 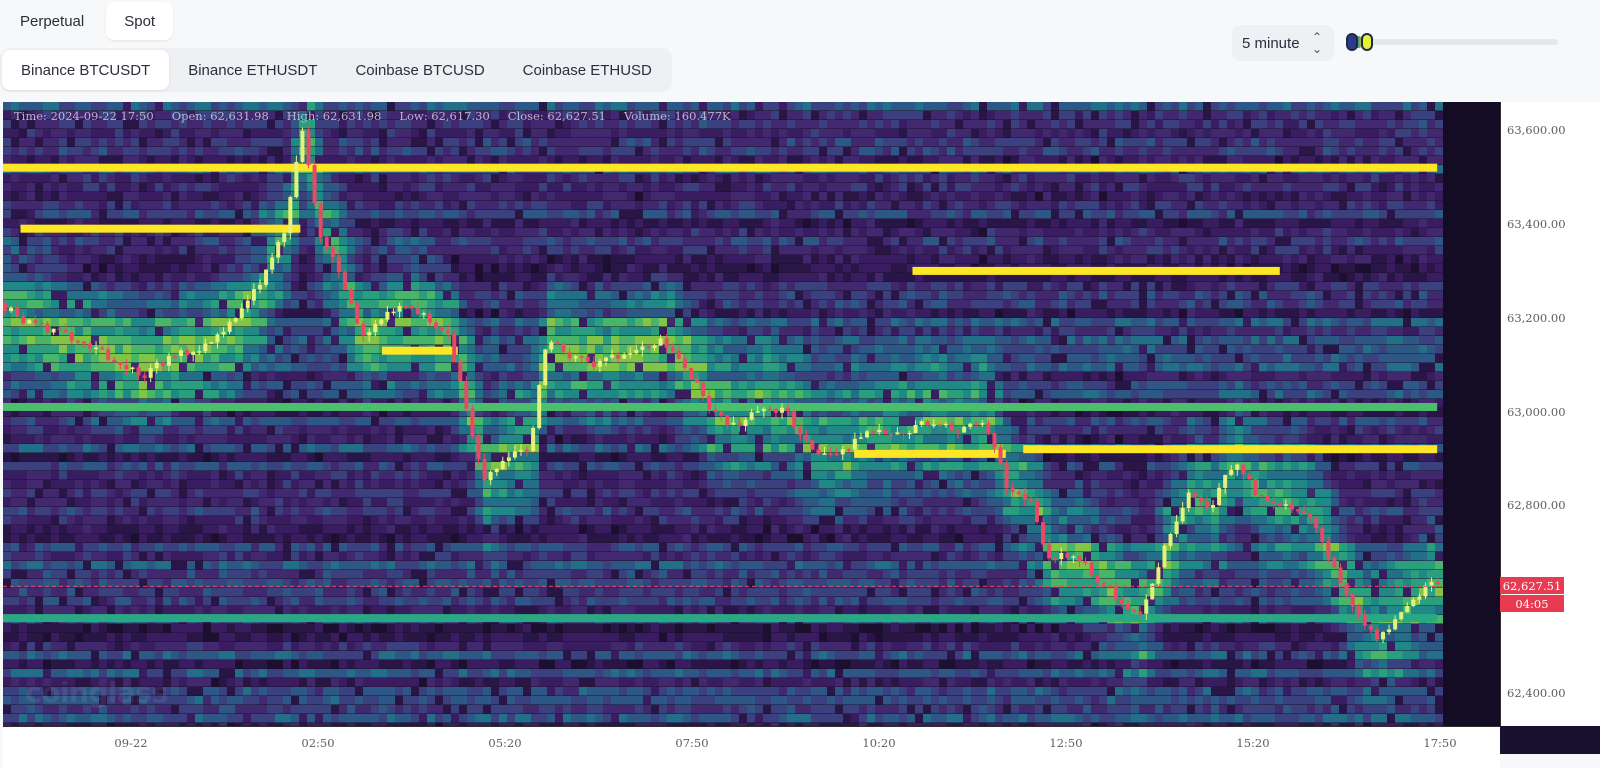 What do you see at coordinates (86, 70) in the screenshot?
I see `tab-binance-btcusdt: Binance BTCUSDT` at bounding box center [86, 70].